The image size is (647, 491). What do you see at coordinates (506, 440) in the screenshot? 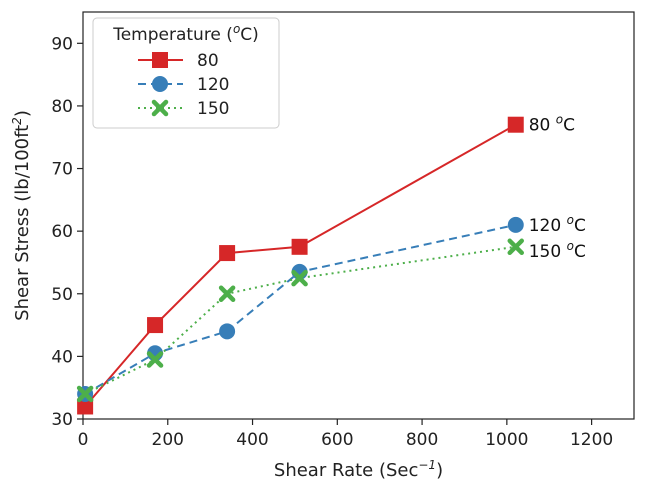
I see `x-tick-label: 1000` at bounding box center [506, 440].